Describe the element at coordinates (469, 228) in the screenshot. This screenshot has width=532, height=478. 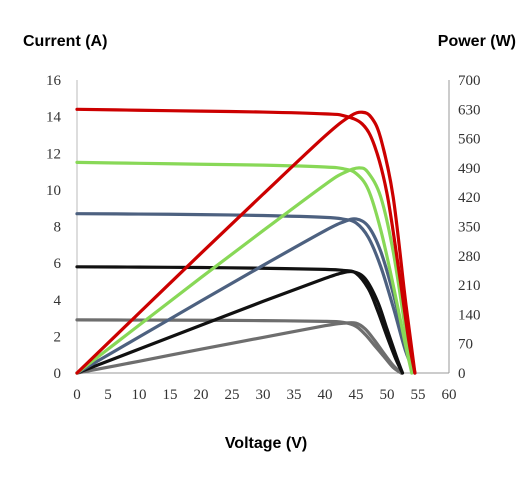
I see `y-right-tick-label: 350` at that location.